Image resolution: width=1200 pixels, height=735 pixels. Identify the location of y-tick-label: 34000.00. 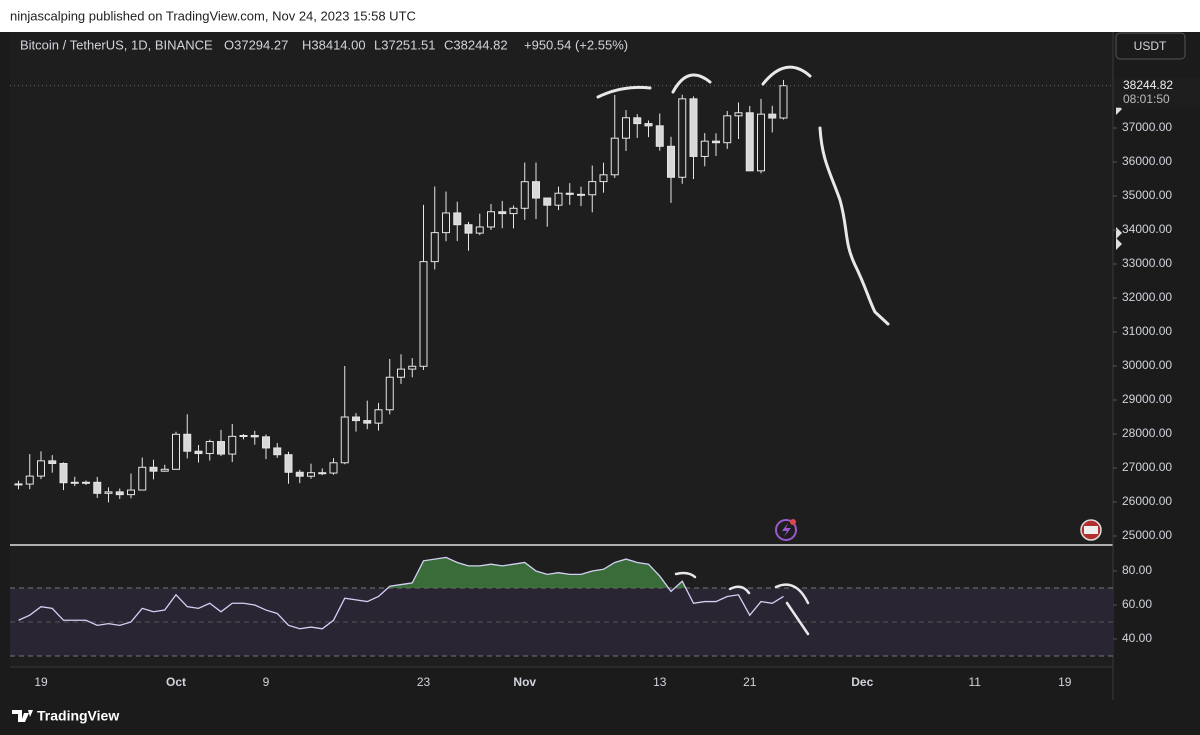
(1147, 229).